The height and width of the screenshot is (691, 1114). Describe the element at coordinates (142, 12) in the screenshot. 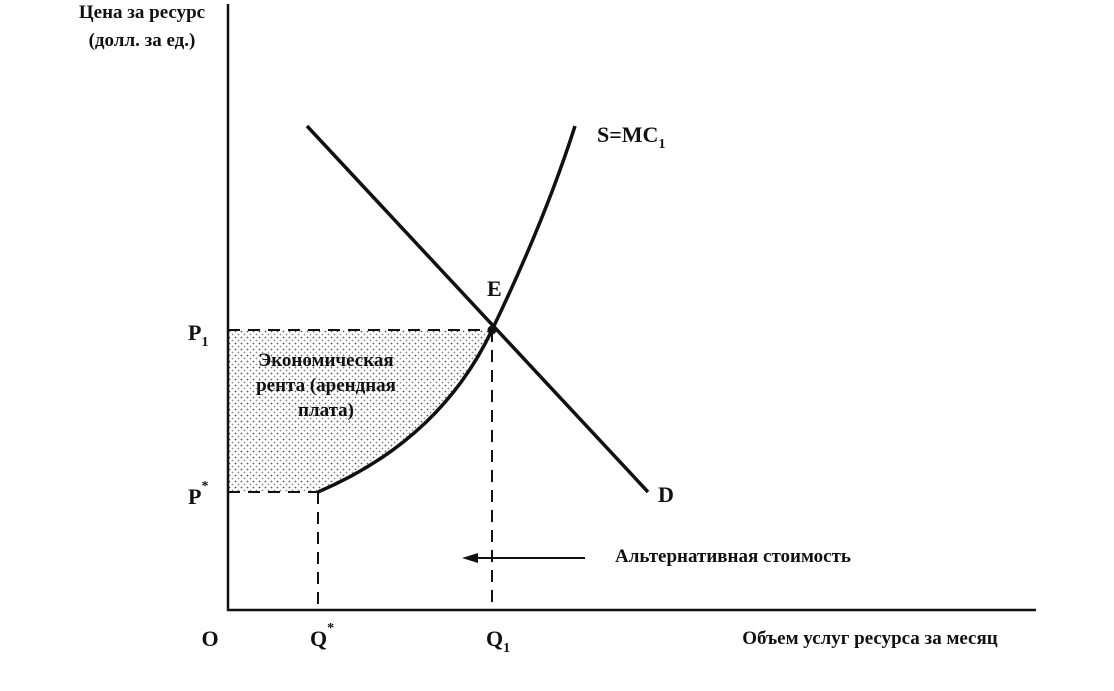

I see `y-label: Цена за ресурс` at that location.